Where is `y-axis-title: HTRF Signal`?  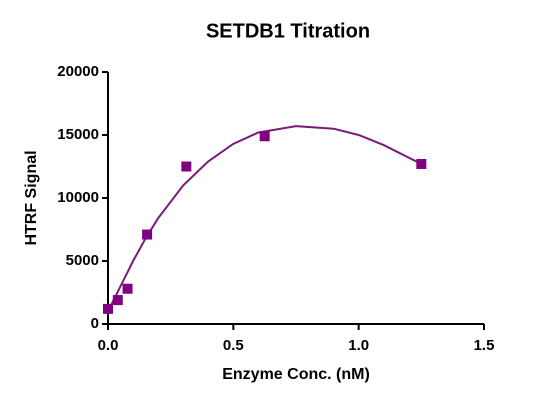 y-axis-title: HTRF Signal is located at coordinates (31, 197).